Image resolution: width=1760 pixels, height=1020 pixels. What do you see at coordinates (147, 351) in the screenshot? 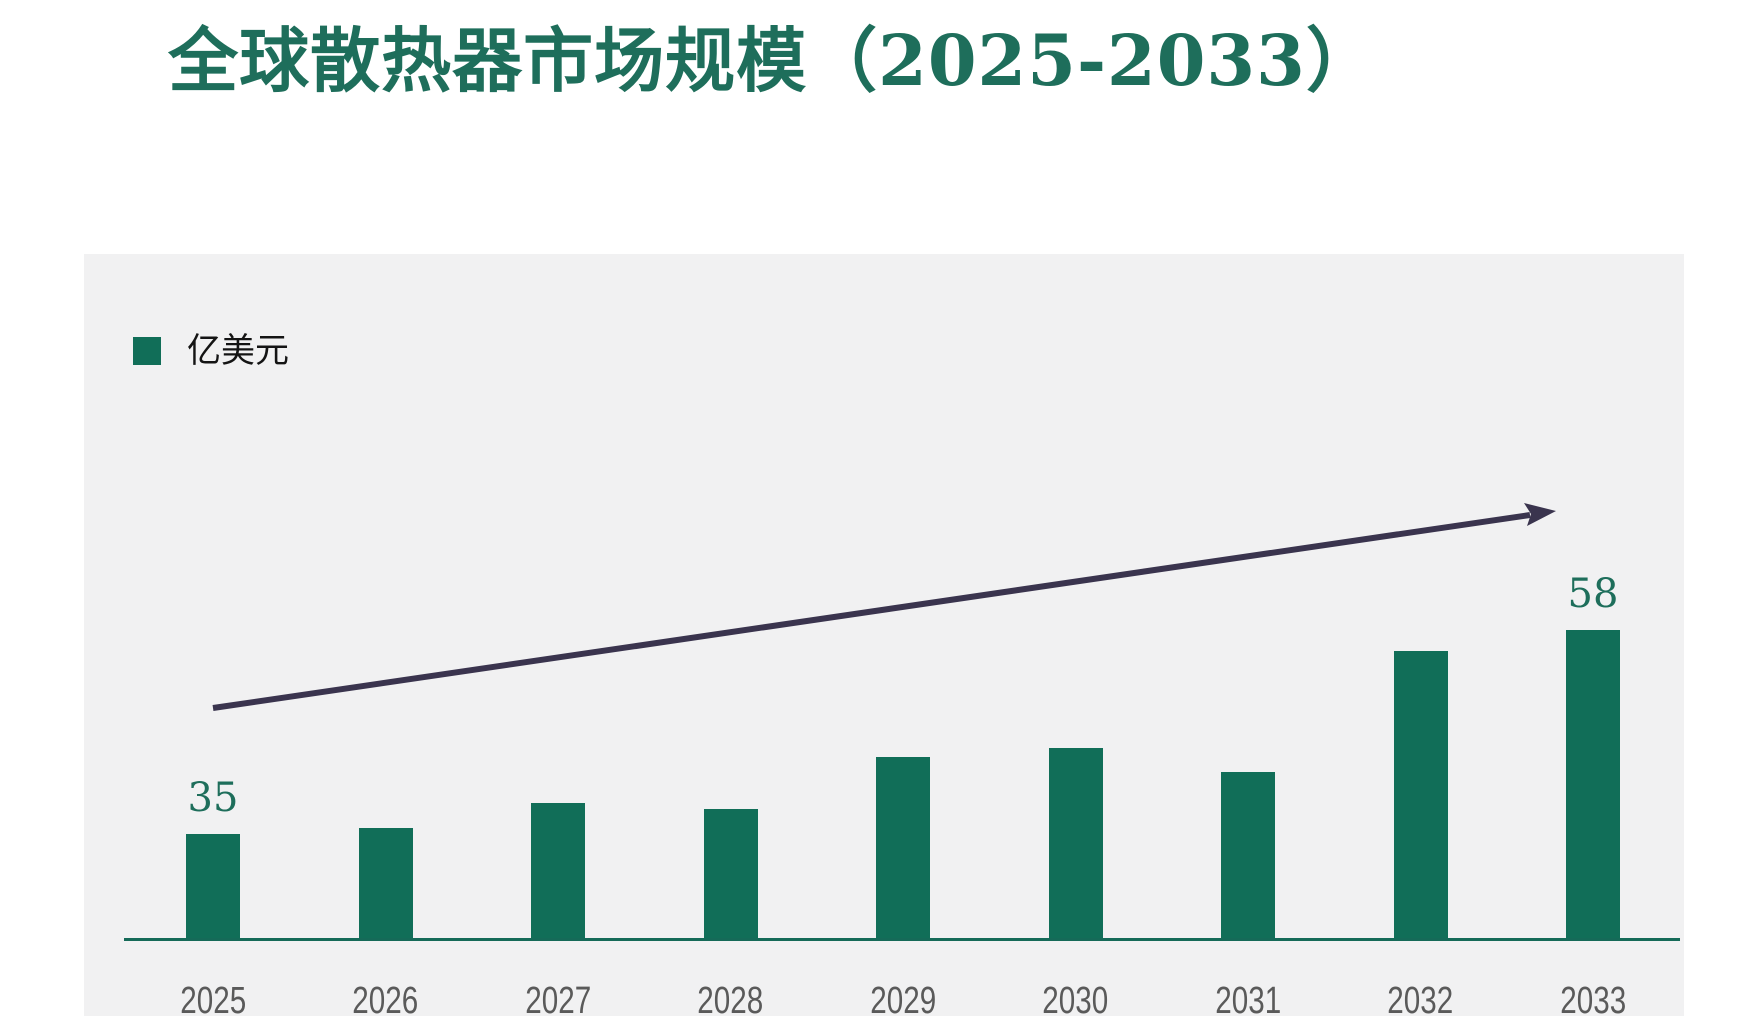
I see `legend-swatch-icon` at bounding box center [147, 351].